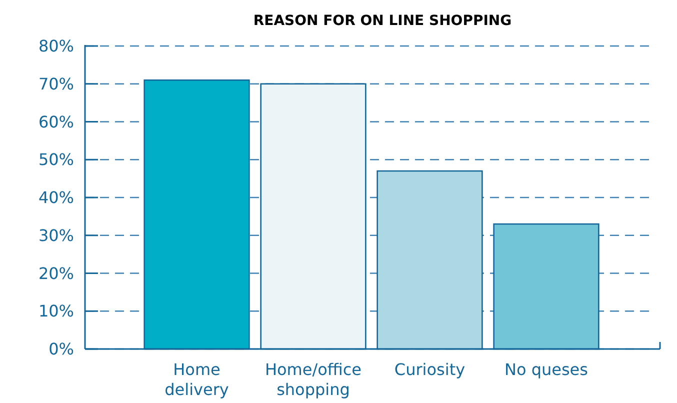 The image size is (677, 403). What do you see at coordinates (430, 369) in the screenshot?
I see `x-tick-label: Curiosity` at bounding box center [430, 369].